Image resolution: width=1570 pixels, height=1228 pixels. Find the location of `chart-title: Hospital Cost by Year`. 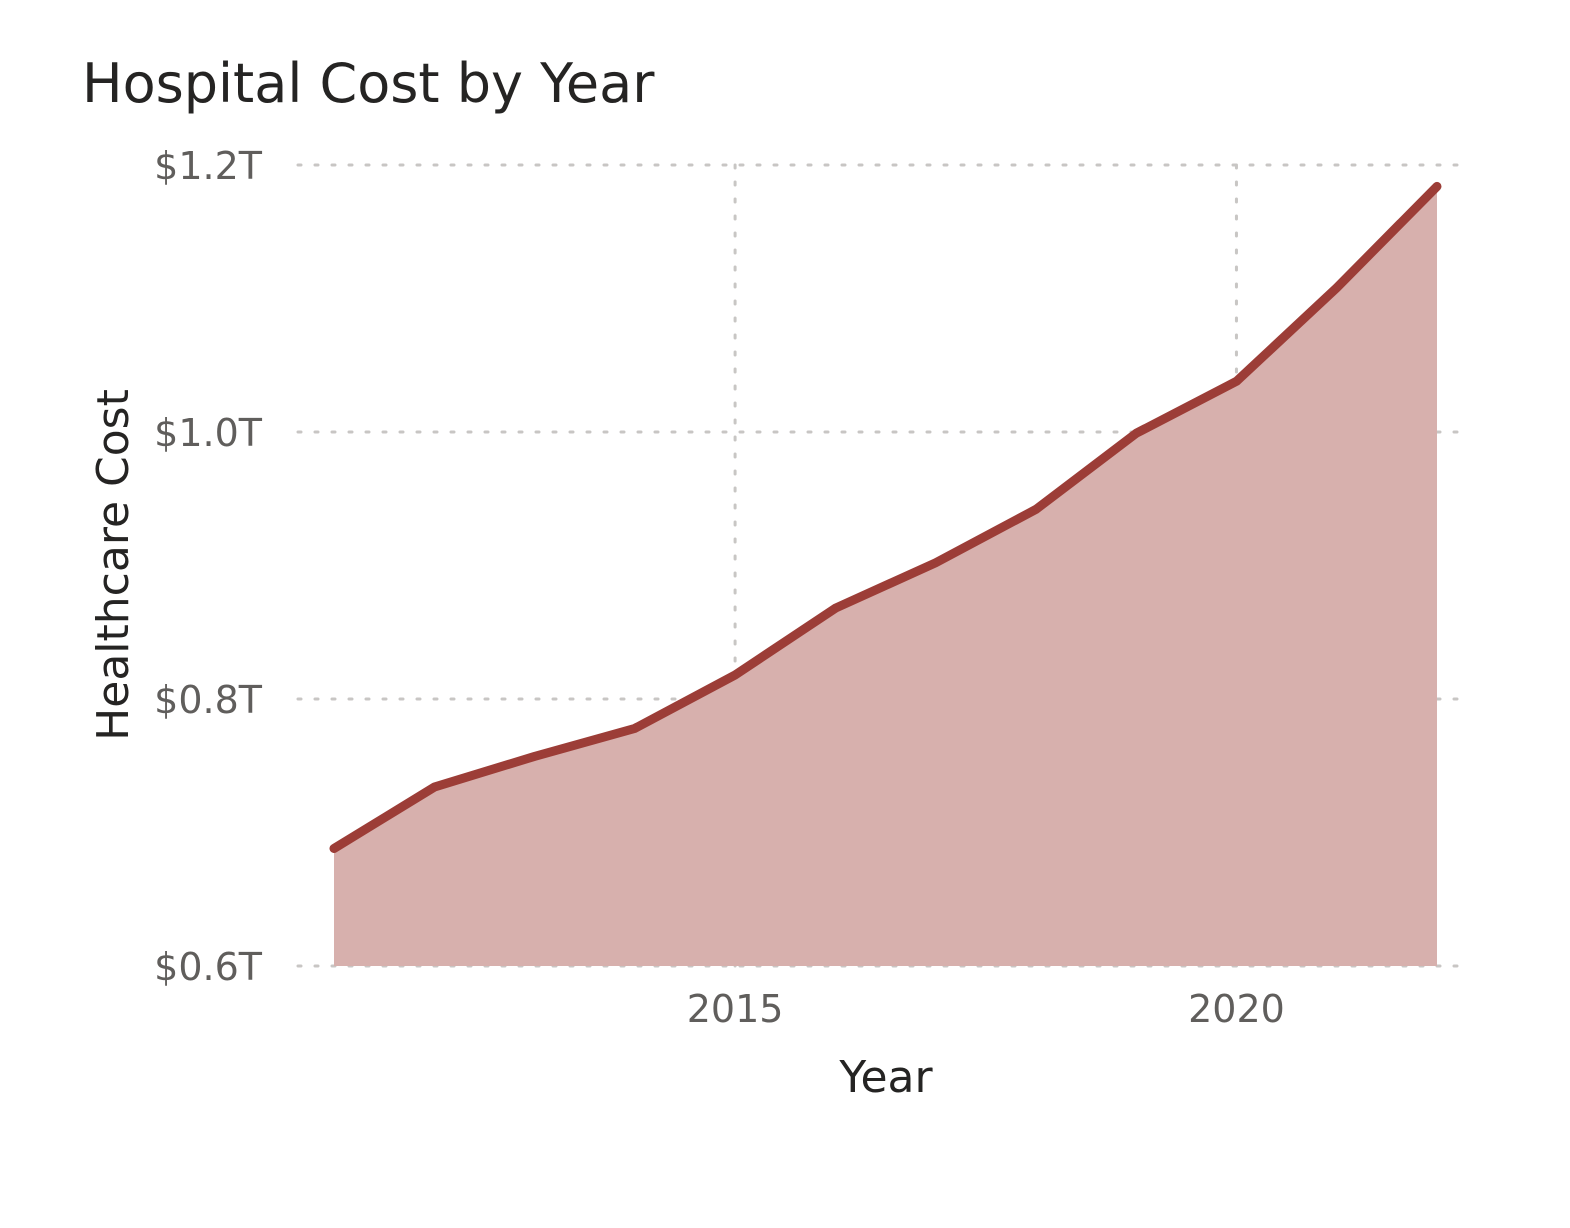

chart-title: Hospital Cost by Year is located at coordinates (368, 83).